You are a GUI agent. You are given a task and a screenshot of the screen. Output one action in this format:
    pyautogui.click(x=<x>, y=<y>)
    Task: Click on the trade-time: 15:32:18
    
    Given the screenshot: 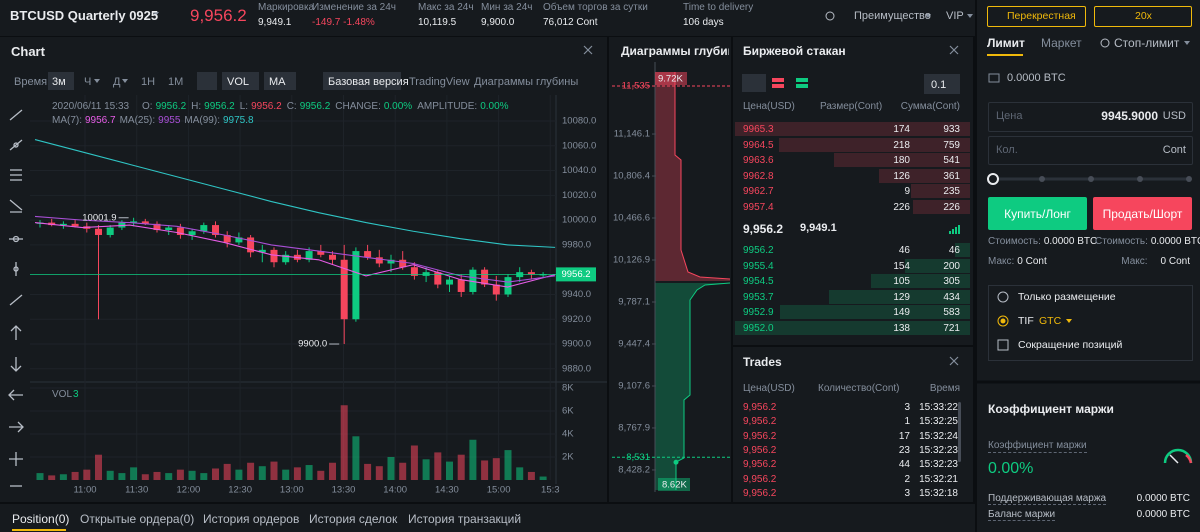 What is the action you would take?
    pyautogui.click(x=938, y=493)
    